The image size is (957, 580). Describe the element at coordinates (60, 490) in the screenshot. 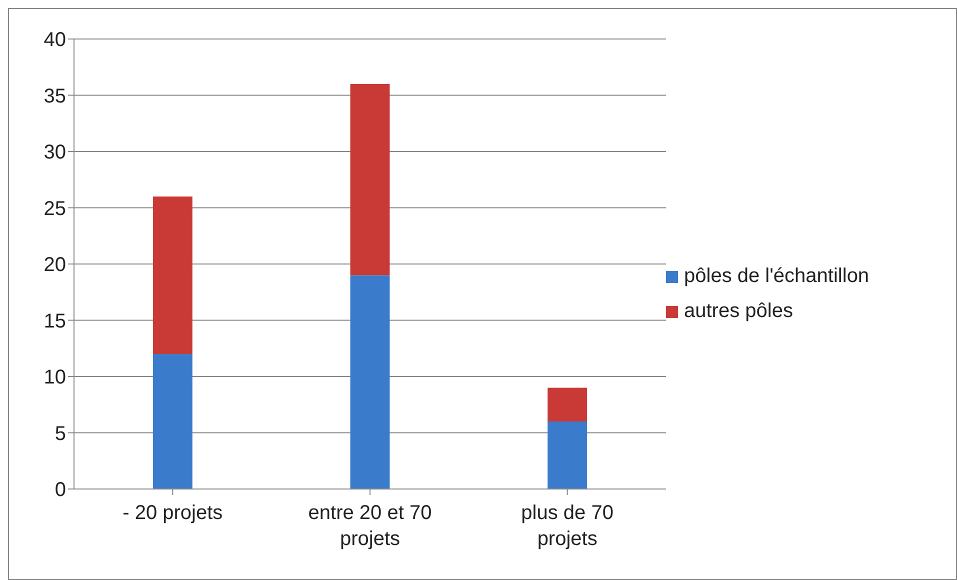

I see `y-tick-label: 0` at that location.